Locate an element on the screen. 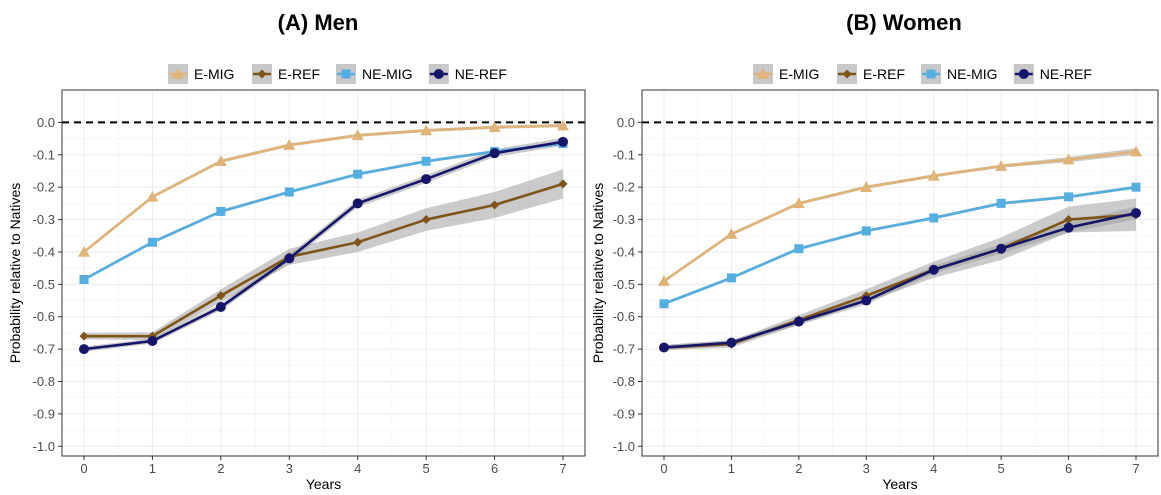 Image resolution: width=1161 pixels, height=495 pixels. y-axis-label: Probability relative to Natives is located at coordinates (598, 273).